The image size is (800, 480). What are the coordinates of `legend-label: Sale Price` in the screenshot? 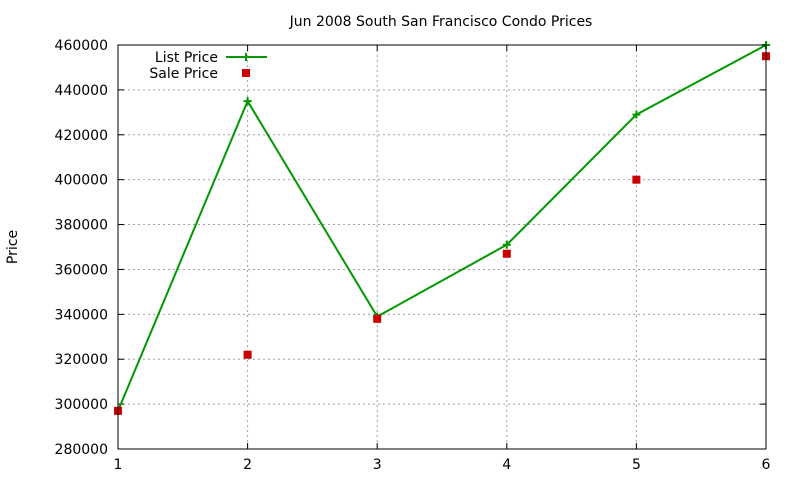 It's located at (183, 74).